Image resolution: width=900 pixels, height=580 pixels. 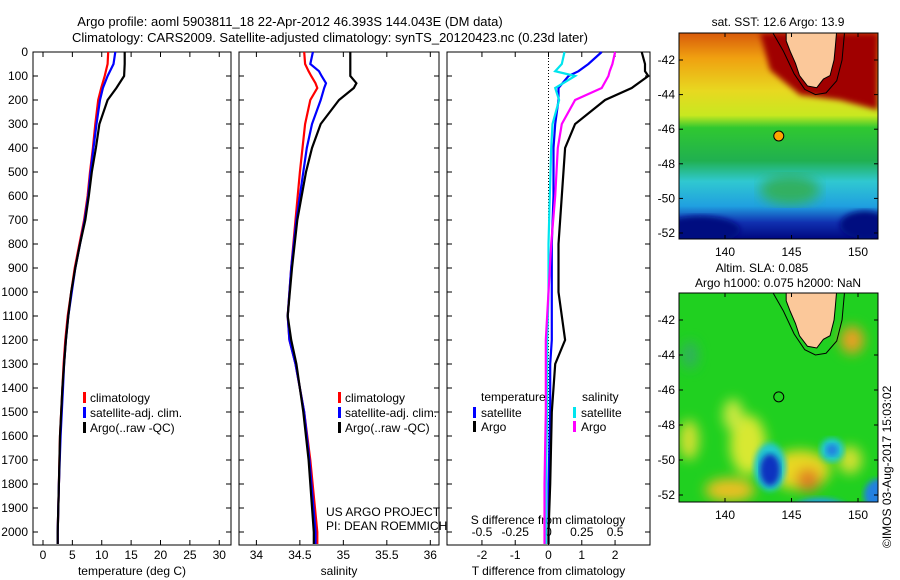 What do you see at coordinates (14, 364) in the screenshot?
I see `y-tick-label: 1300` at bounding box center [14, 364].